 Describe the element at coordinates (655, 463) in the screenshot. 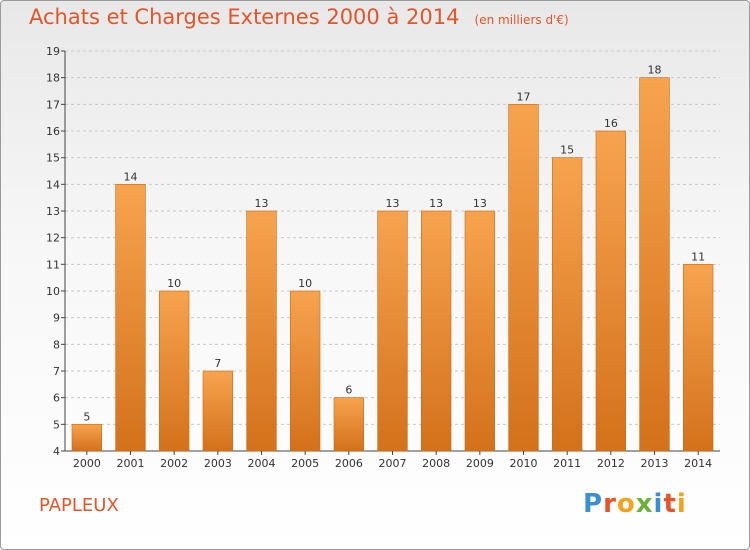

I see `x-tick-label: 2013` at that location.